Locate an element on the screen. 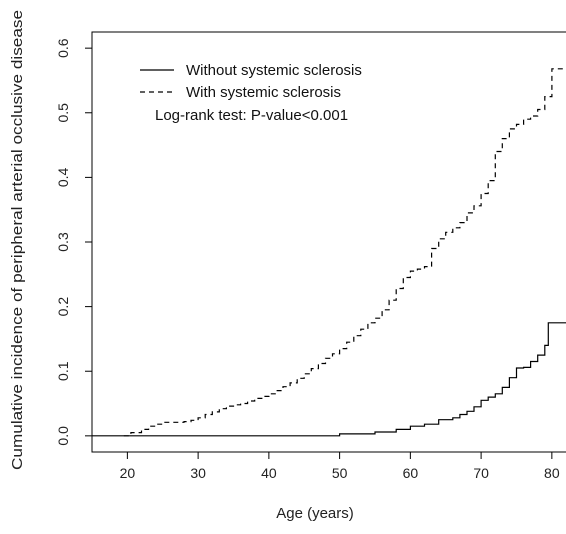 This screenshot has height=534, width=566. legend-label-with: With systemic sclerosis is located at coordinates (263, 92).